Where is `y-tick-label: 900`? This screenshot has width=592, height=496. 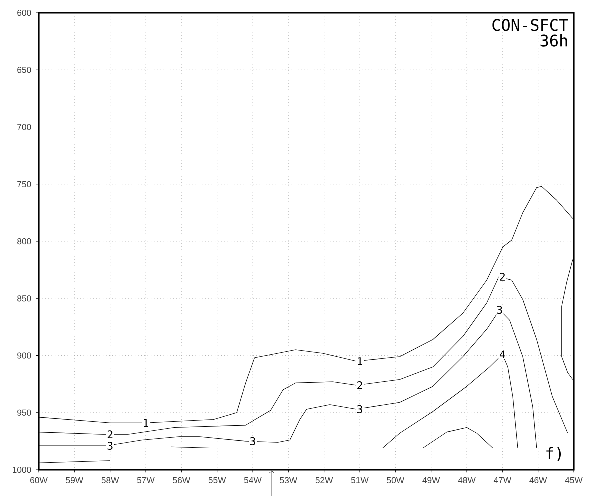
y-tick-label: 900 is located at coordinates (25, 355).